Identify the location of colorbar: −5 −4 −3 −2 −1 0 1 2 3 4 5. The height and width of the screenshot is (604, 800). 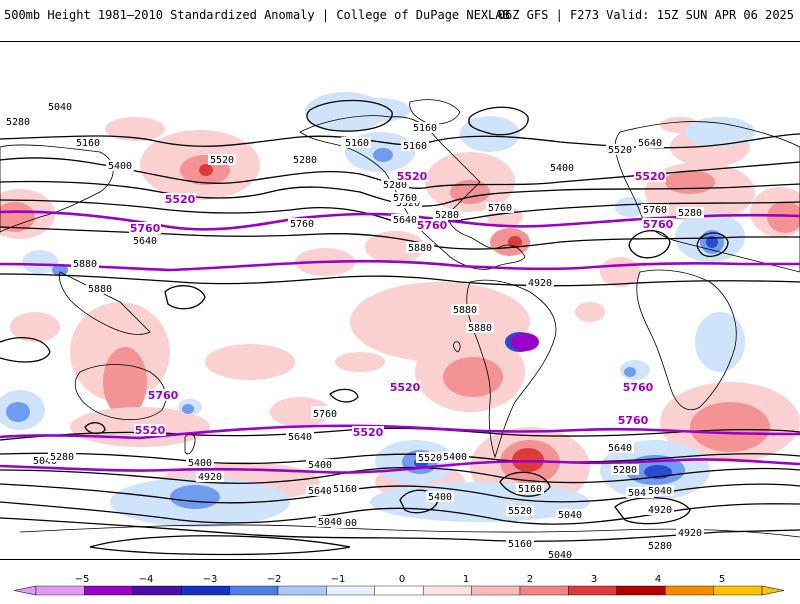
(400, 580).